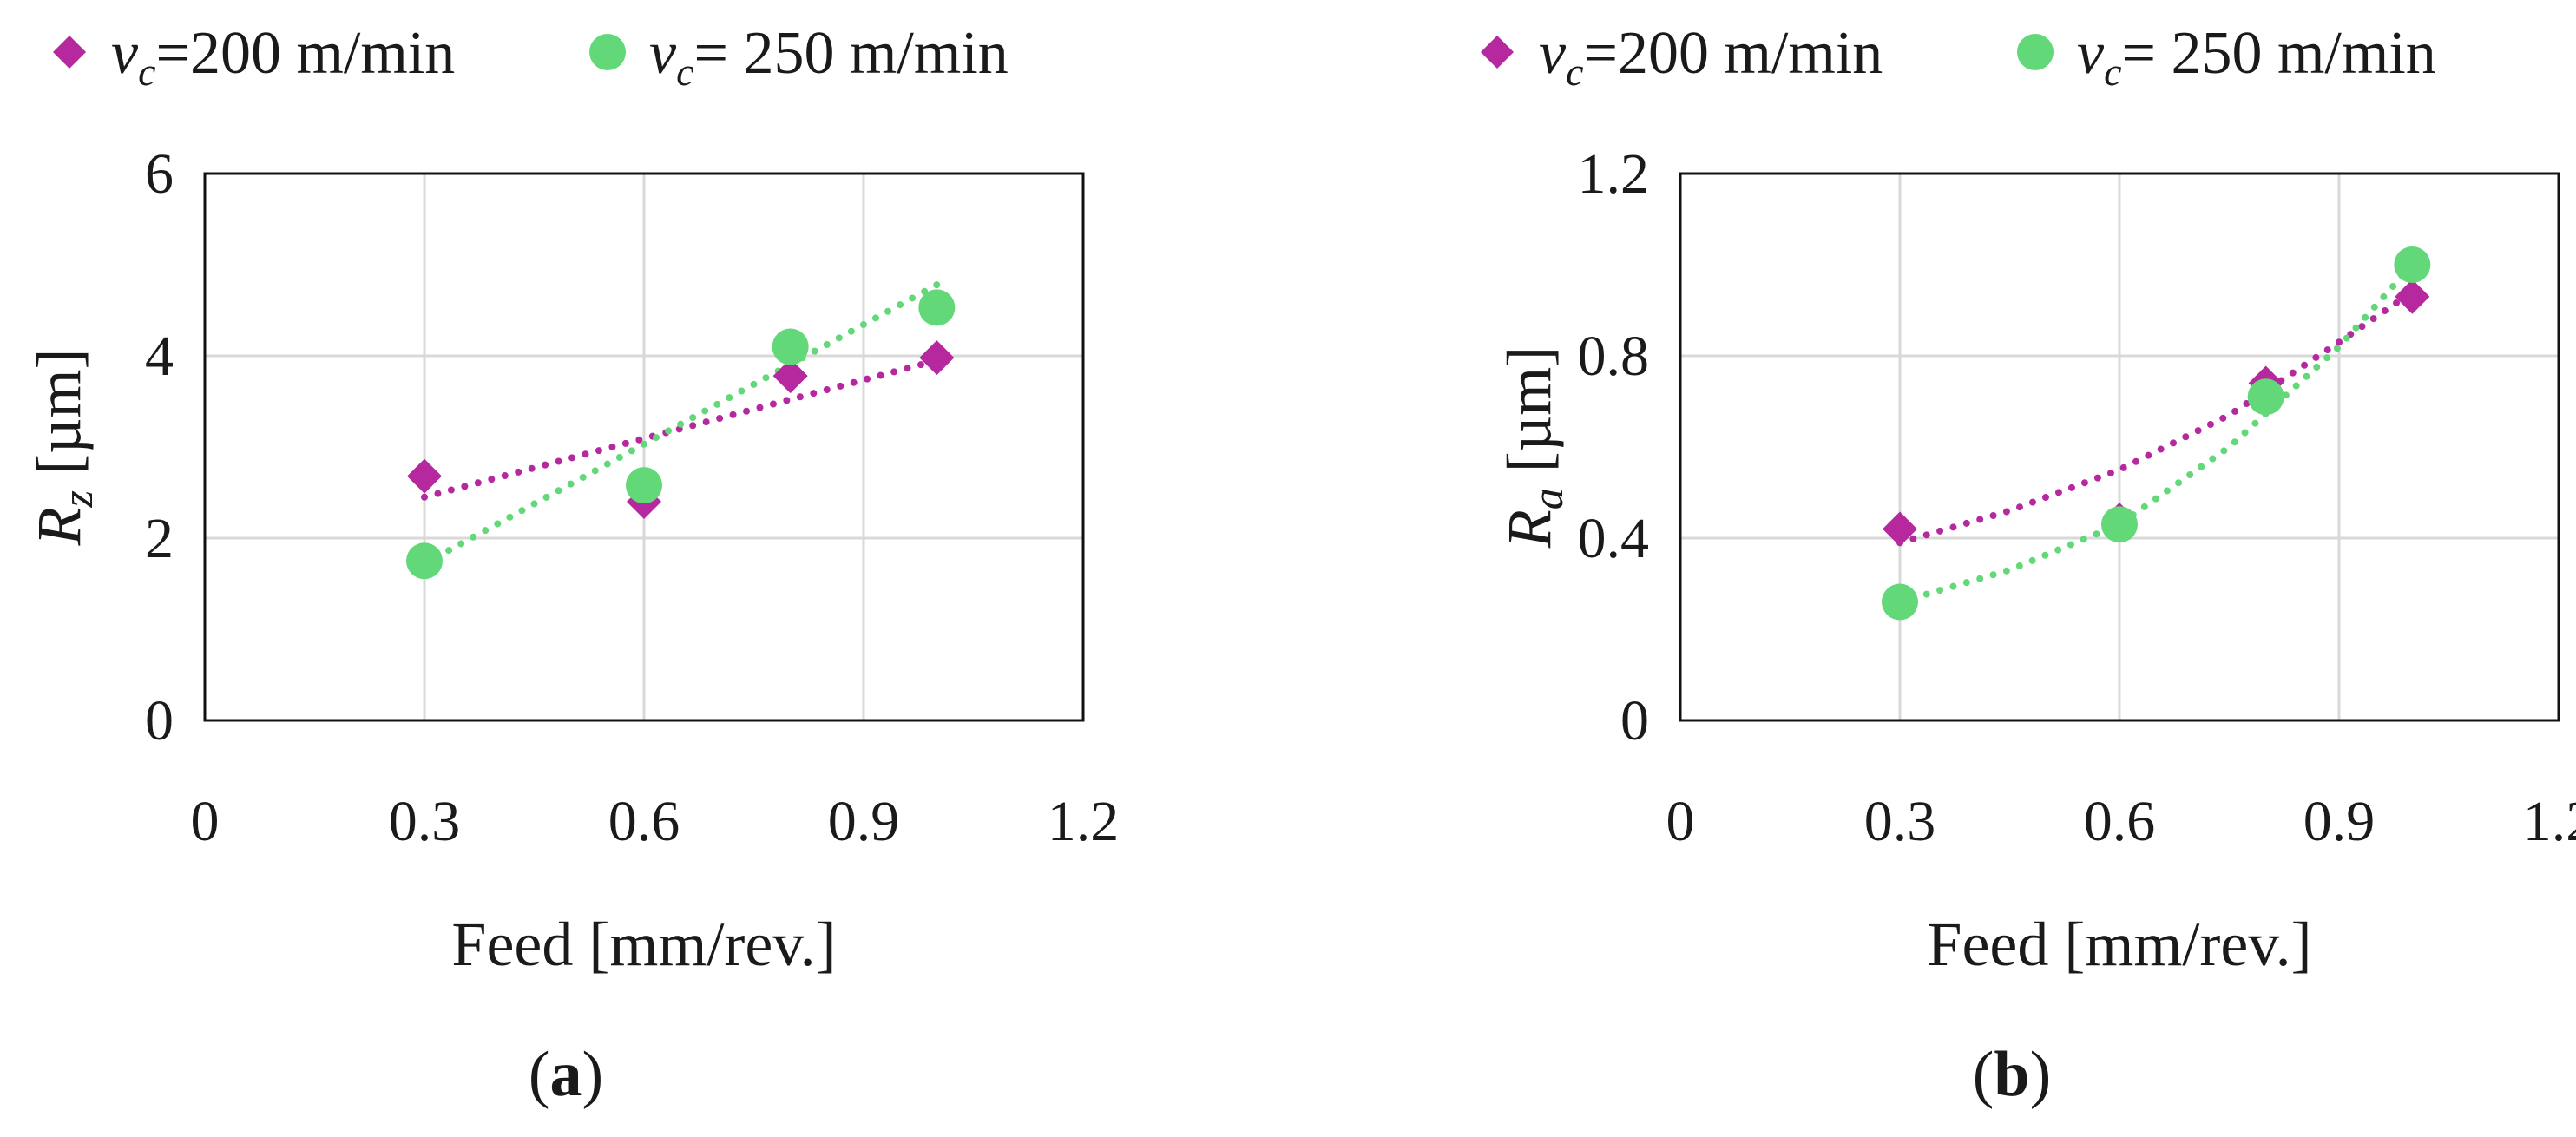 The image size is (2576, 1137). I want to click on y-tick-label: 0.4, so click(1614, 538).